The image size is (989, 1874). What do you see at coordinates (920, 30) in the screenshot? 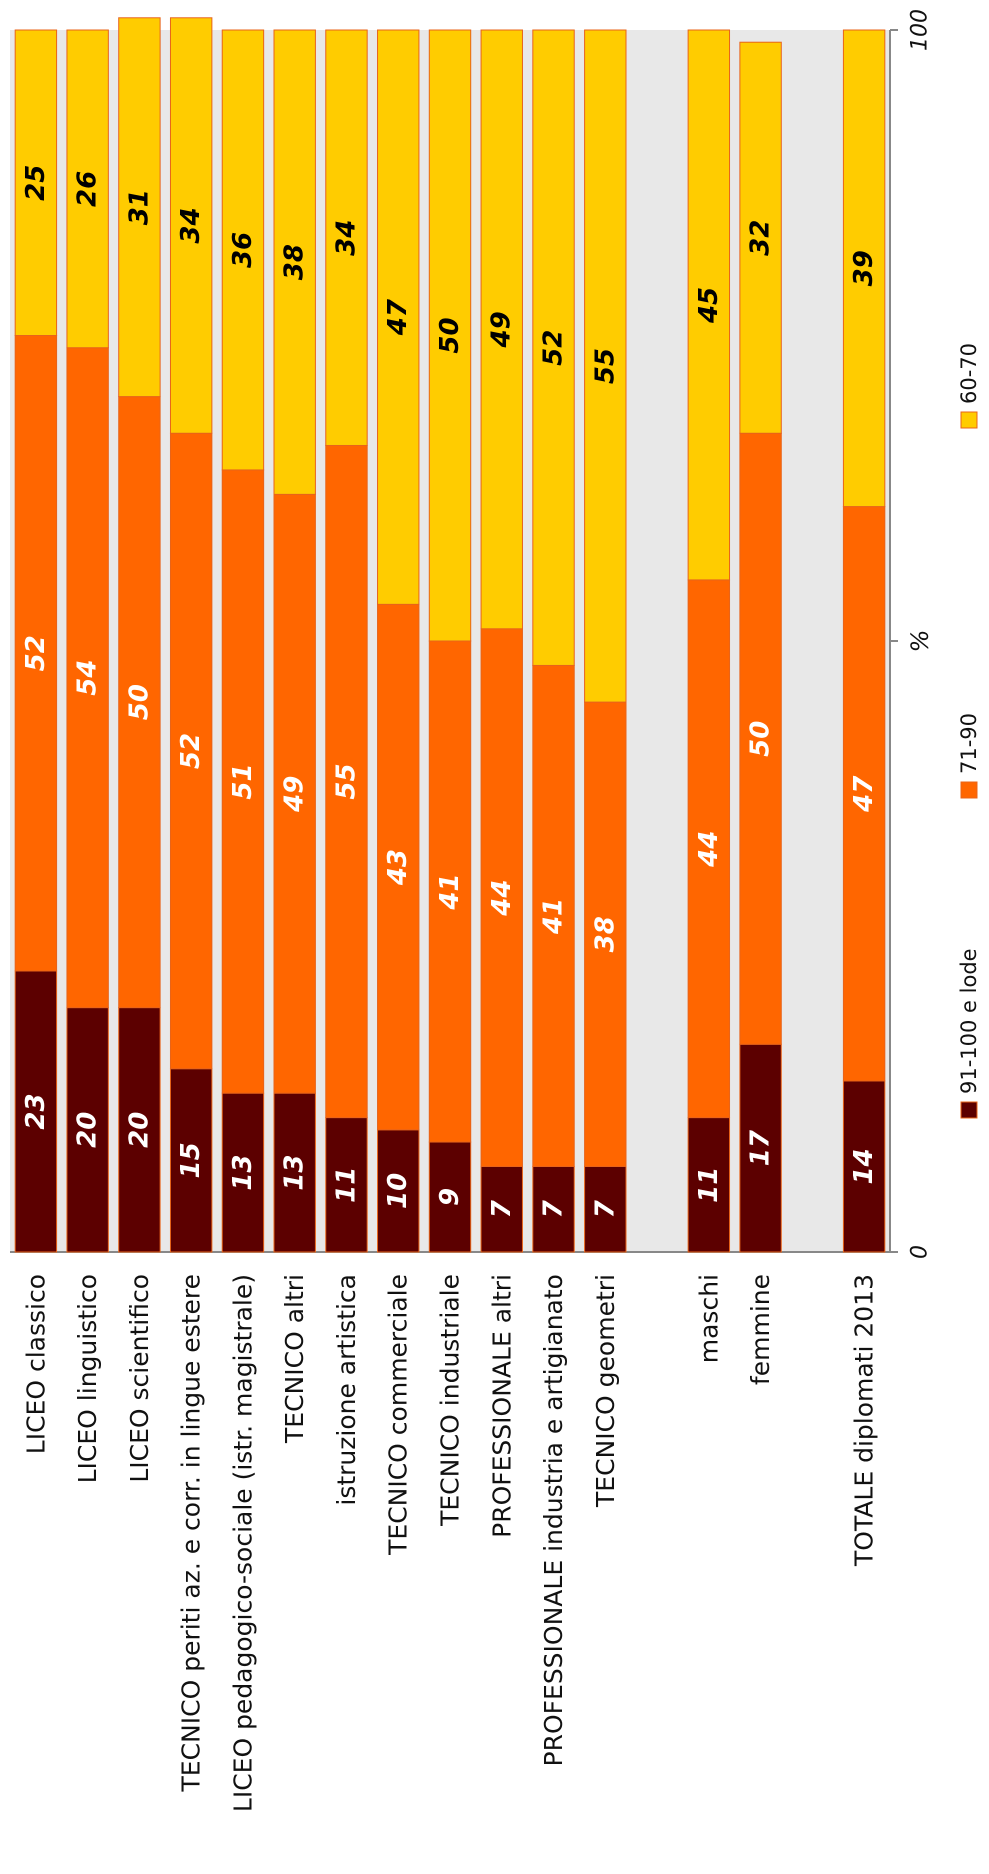
I see `tick-label-max: 100` at bounding box center [920, 30].